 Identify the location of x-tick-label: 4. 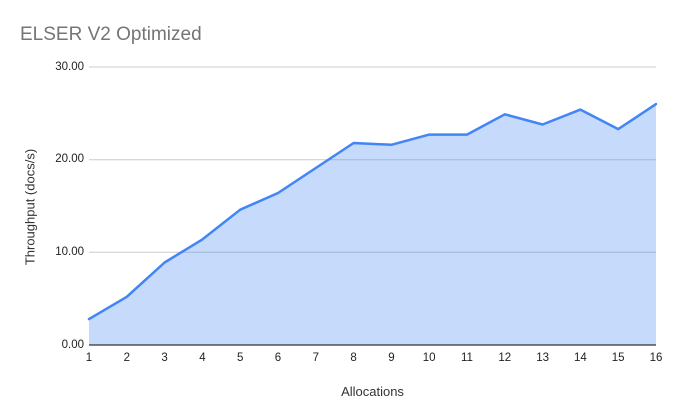
(202, 358).